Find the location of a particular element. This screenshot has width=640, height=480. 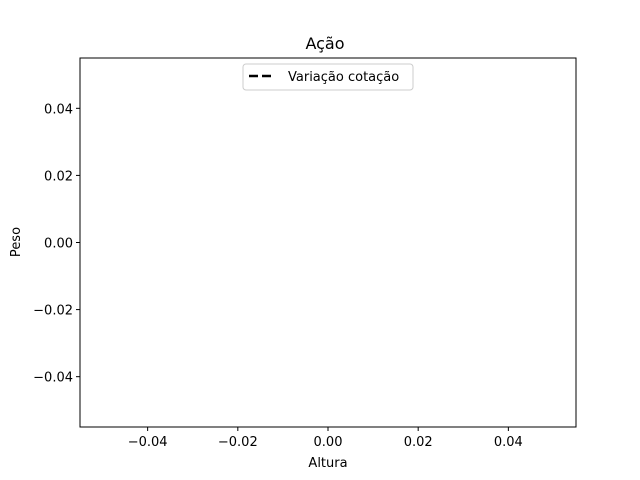

x-tick-label: −0.04 is located at coordinates (148, 442).